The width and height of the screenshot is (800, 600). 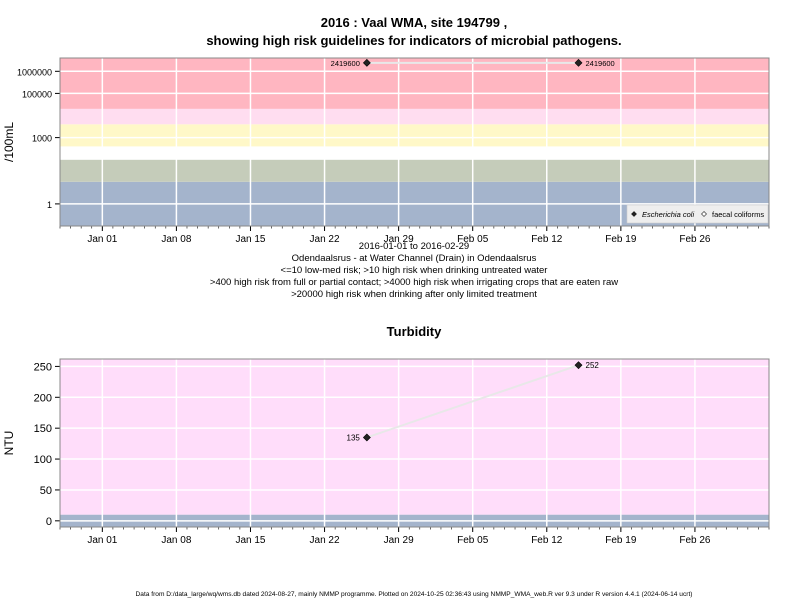 I want to click on y-tick-label: 200, so click(x=43, y=398).